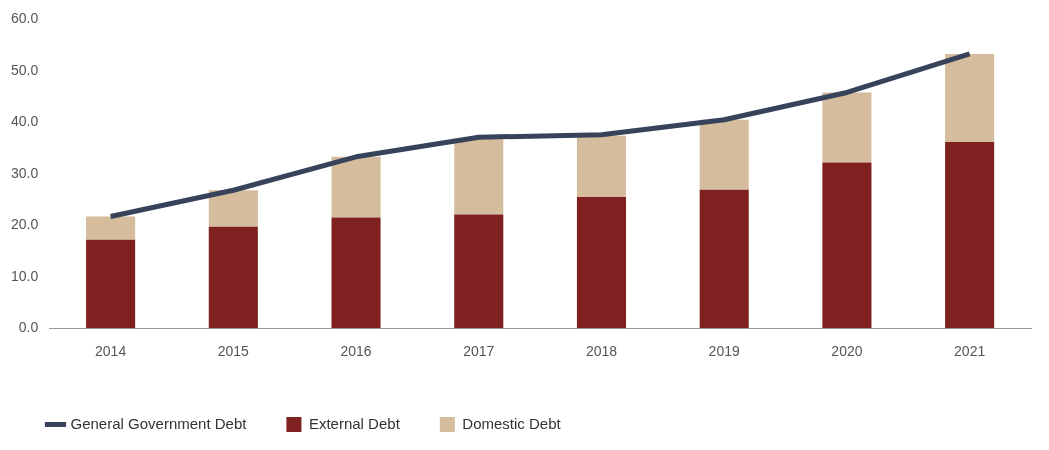  I want to click on x-tick-label: 2018, so click(601, 351).